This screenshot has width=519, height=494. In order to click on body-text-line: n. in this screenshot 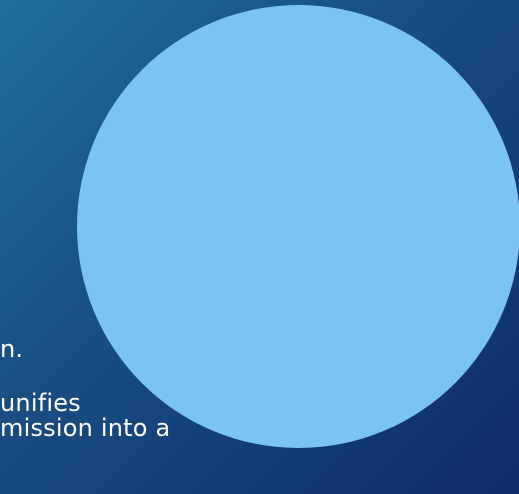, I will do `click(12, 349)`.